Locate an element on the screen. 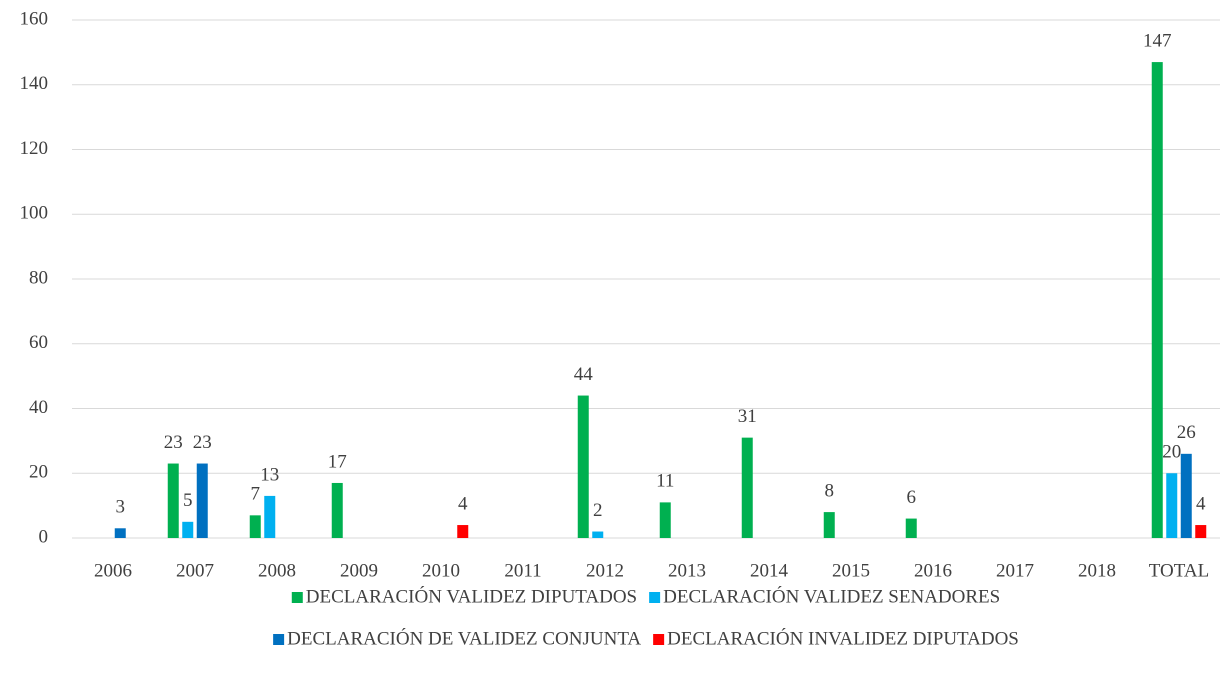  data-label: 26 is located at coordinates (1186, 432).